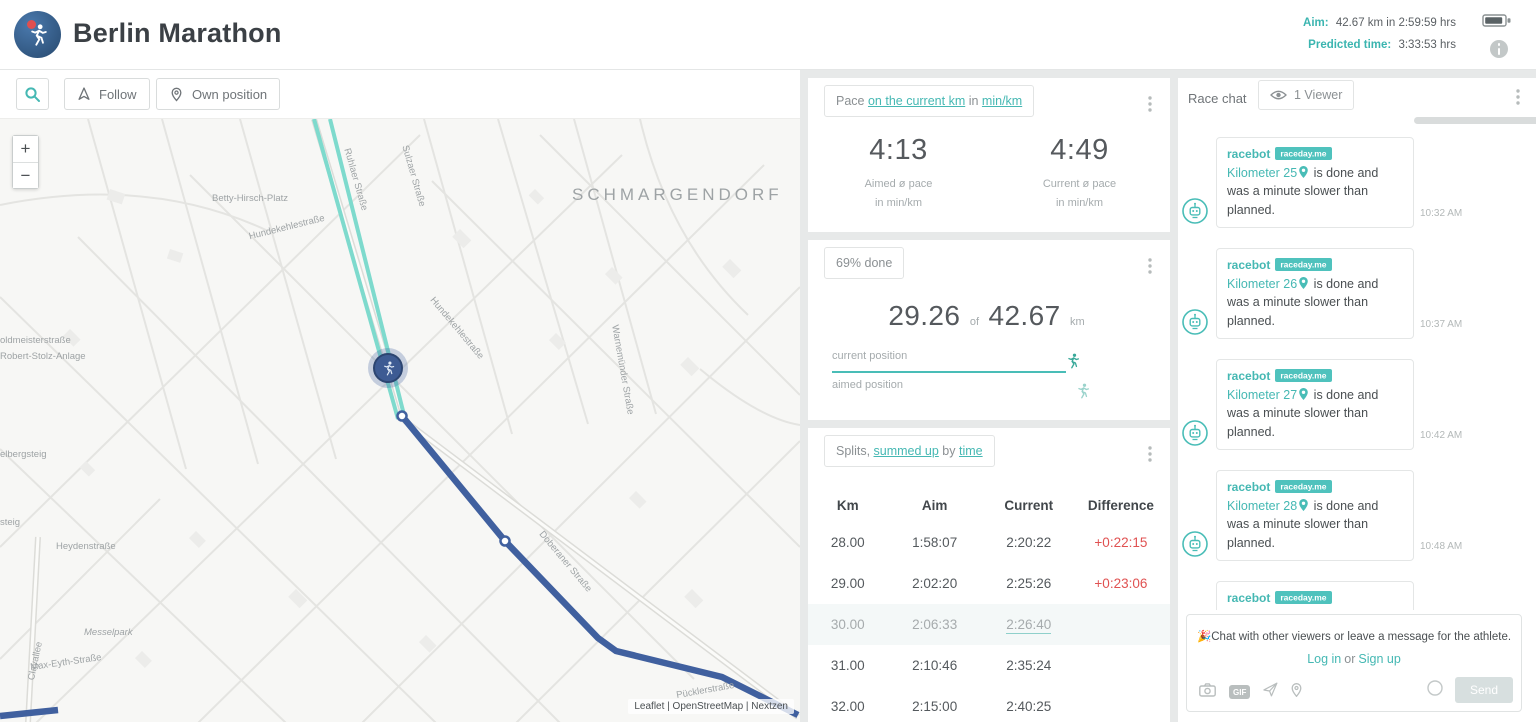 This screenshot has width=1536, height=722. Describe the element at coordinates (176, 94) in the screenshot. I see `own-position-icon` at that location.